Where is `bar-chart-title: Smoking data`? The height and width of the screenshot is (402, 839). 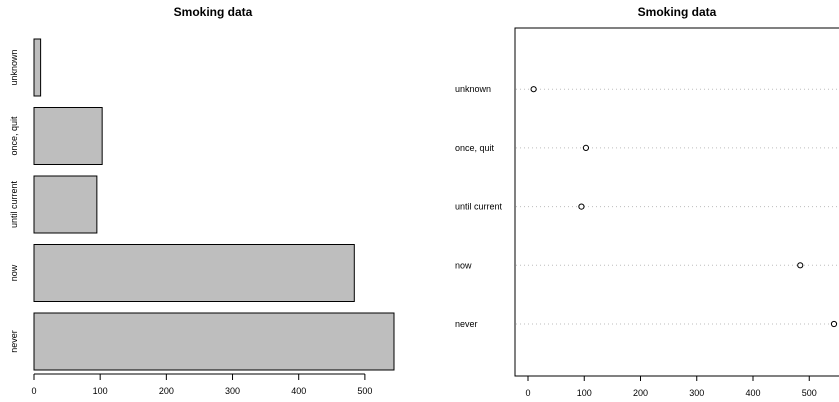 bar-chart-title: Smoking data is located at coordinates (213, 12).